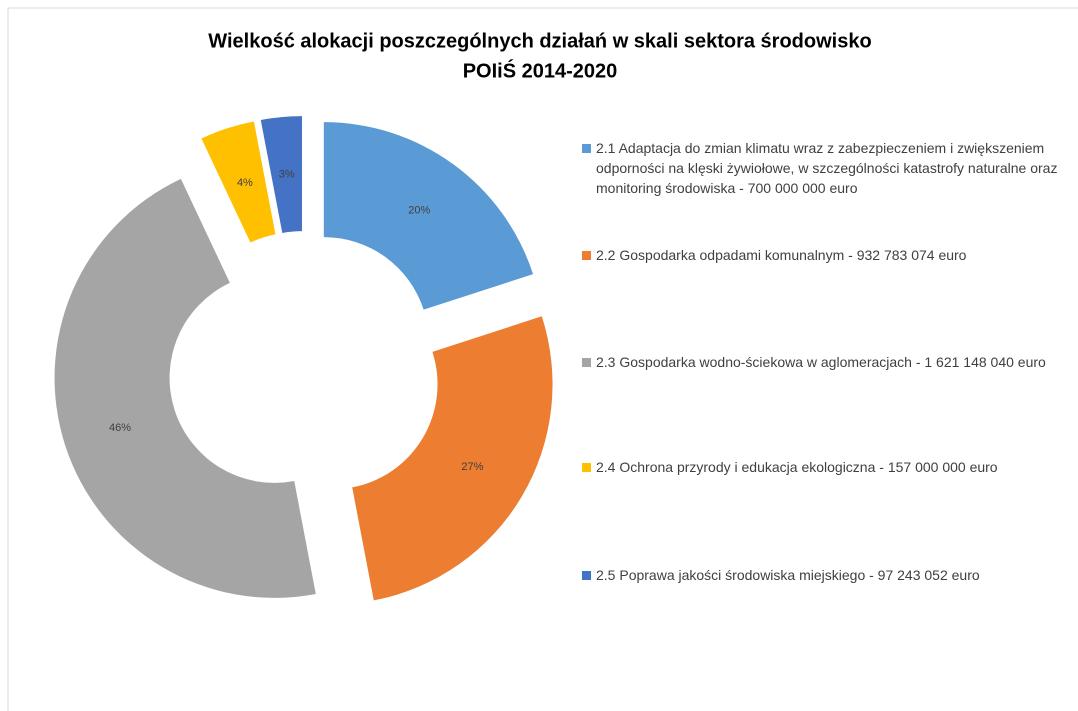 The width and height of the screenshot is (1078, 711). Describe the element at coordinates (120, 428) in the screenshot. I see `data-label: 46%` at that location.